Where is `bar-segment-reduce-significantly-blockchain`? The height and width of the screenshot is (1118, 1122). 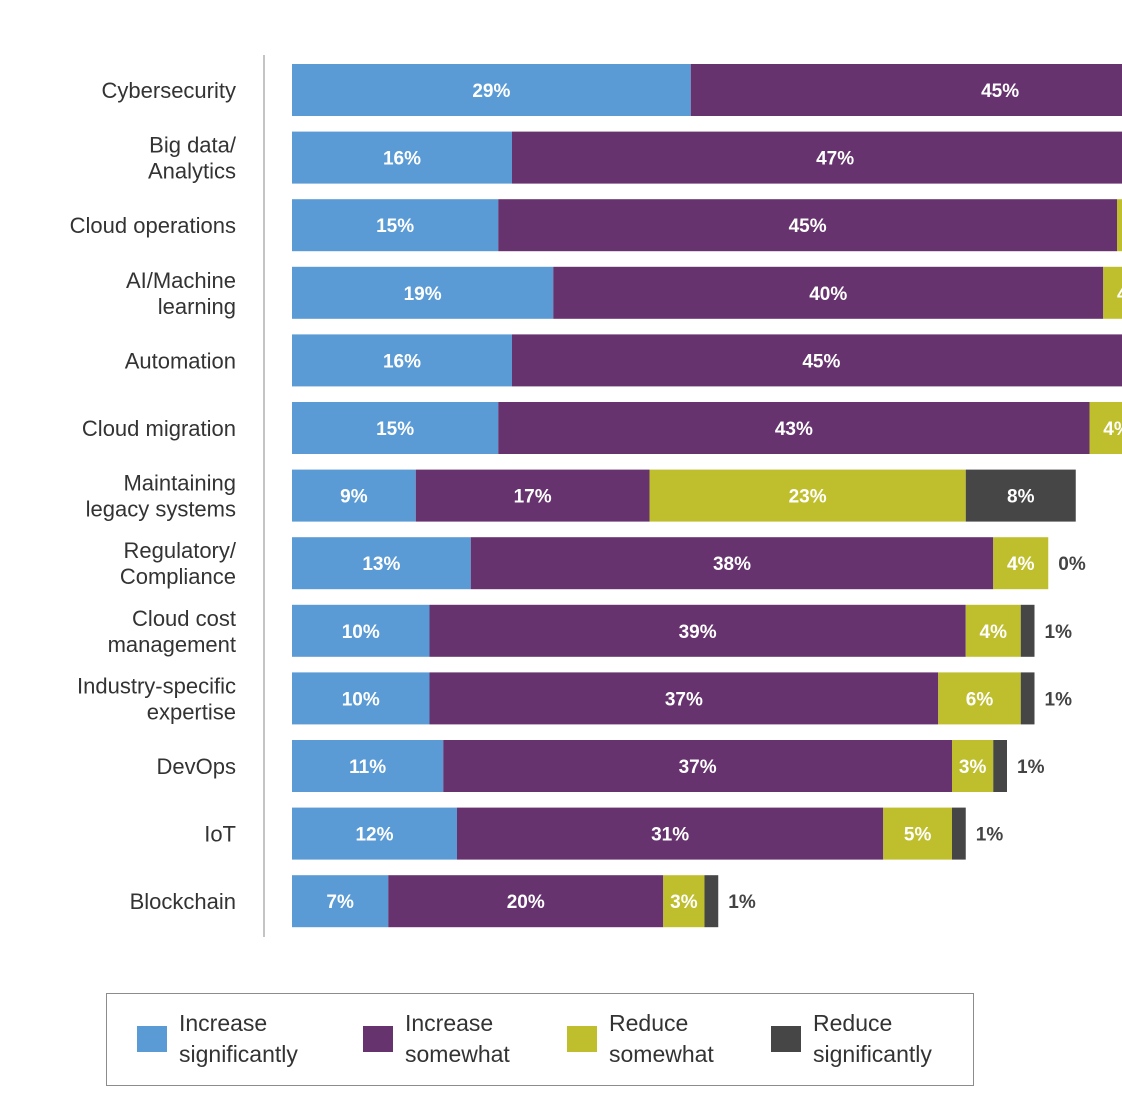 bar-segment-reduce-significantly-blockchain is located at coordinates (711, 901).